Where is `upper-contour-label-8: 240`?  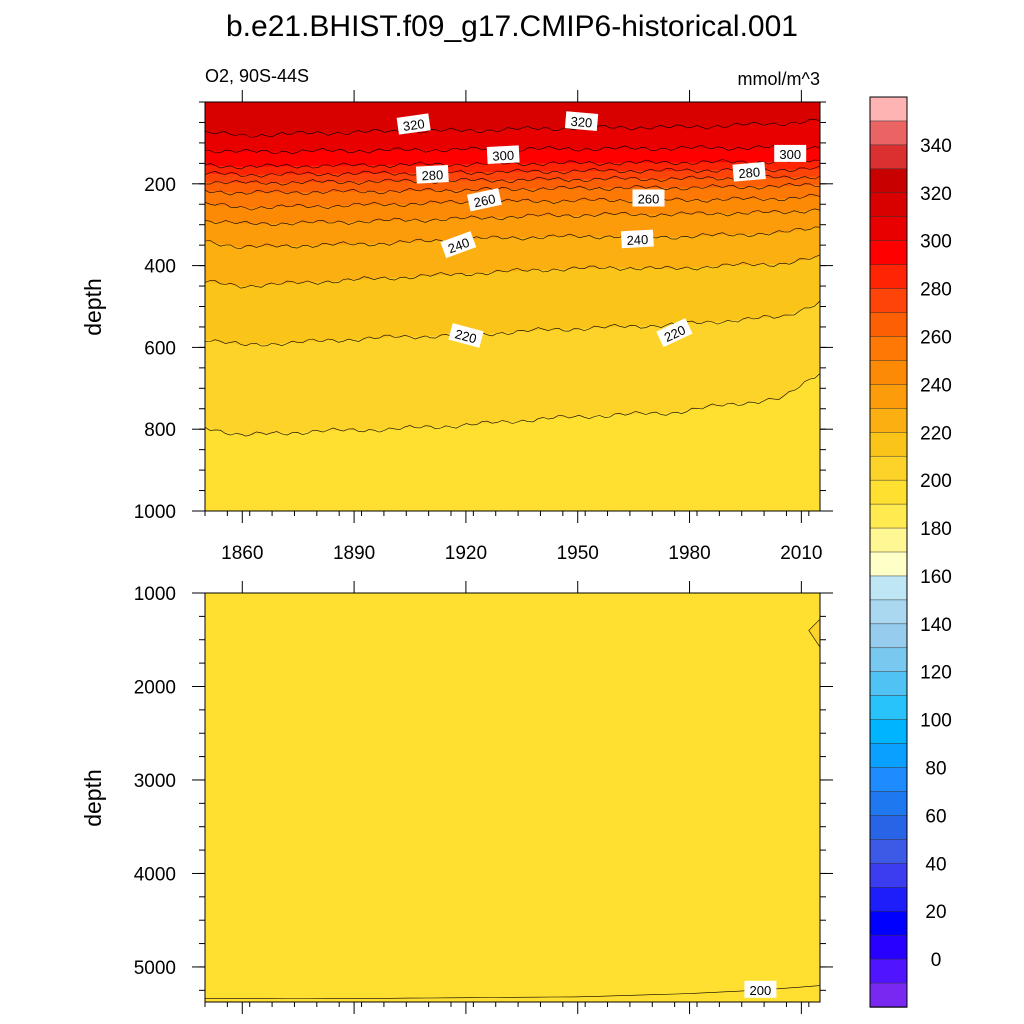
upper-contour-label-8: 240 is located at coordinates (458, 245).